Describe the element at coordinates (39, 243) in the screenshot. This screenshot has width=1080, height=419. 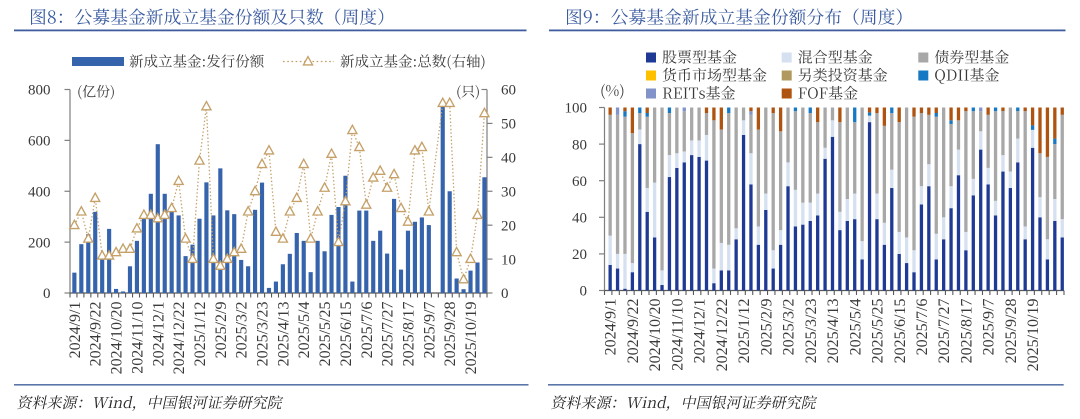
I see `svg-text: 200` at that location.